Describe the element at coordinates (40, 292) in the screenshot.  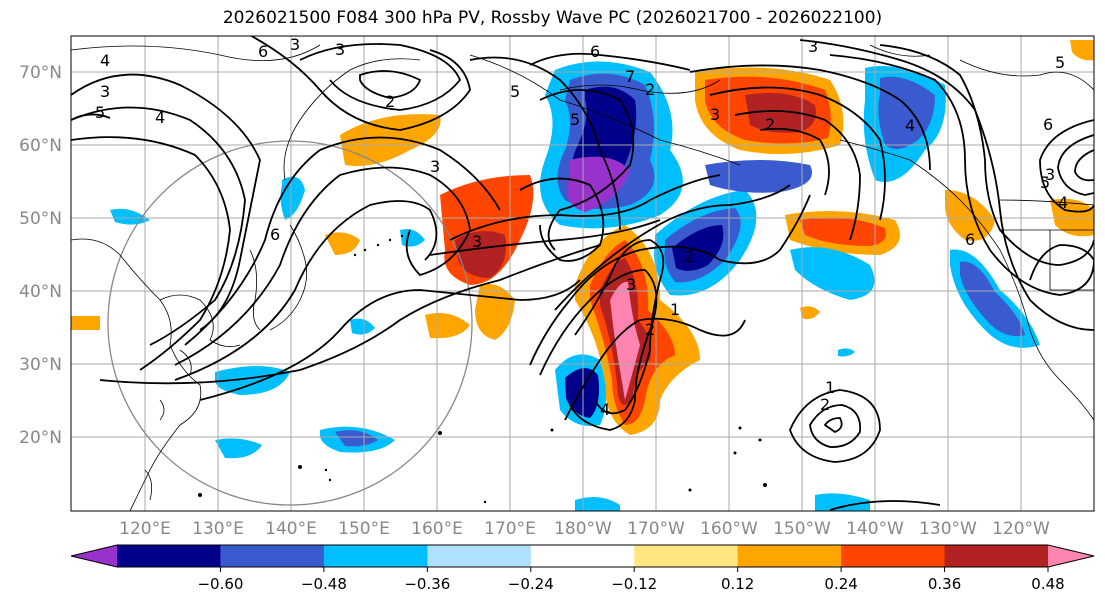
I see `lat-label: 40°N` at that location.